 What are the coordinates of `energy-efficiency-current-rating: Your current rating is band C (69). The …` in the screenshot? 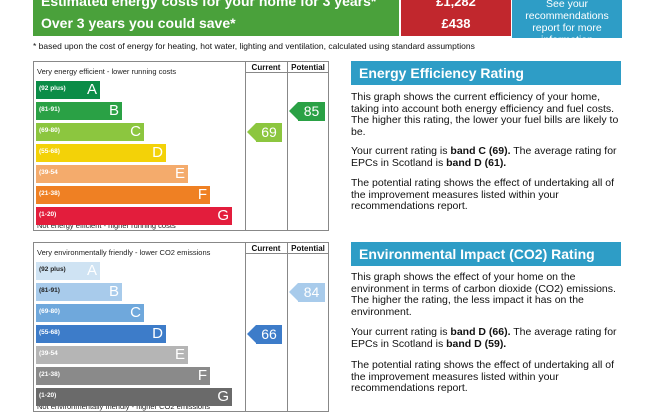 It's located at (487, 157).